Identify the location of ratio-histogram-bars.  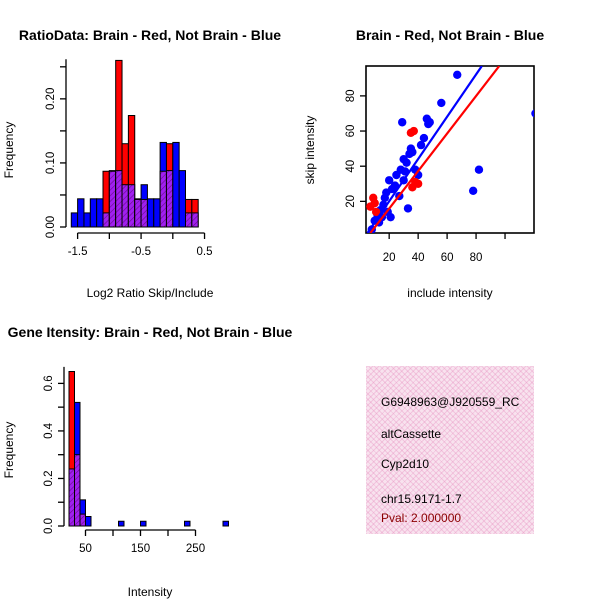
(134, 143).